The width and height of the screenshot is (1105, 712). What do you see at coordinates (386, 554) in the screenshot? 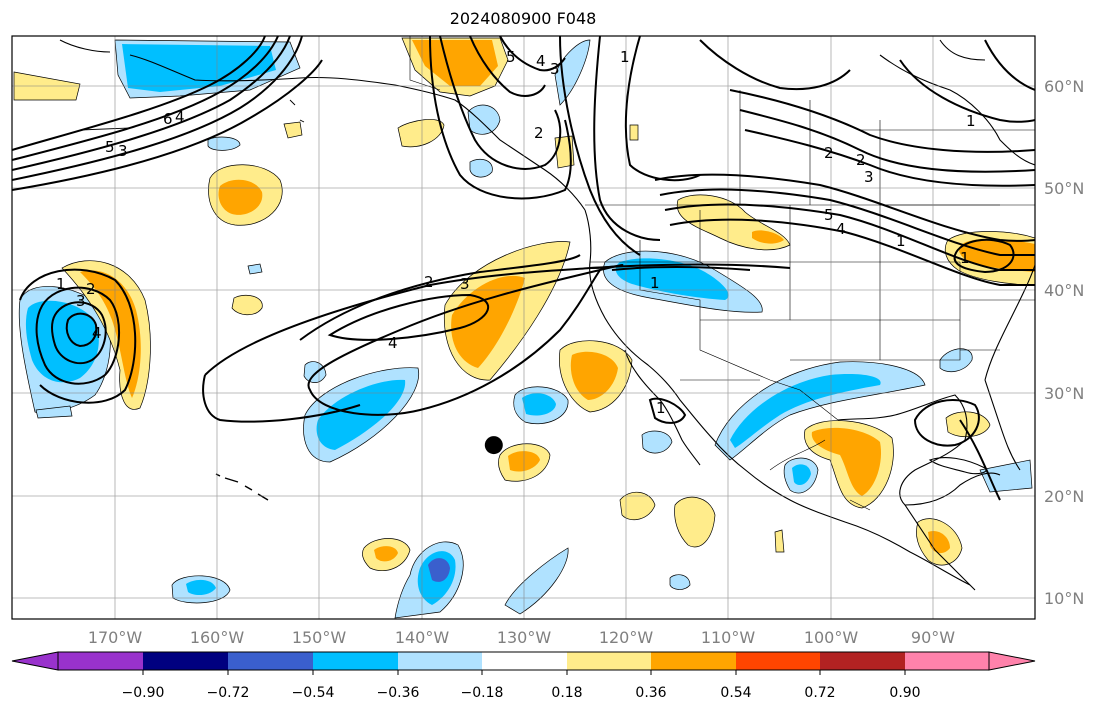
I see `positive-anomaly-small-core` at bounding box center [386, 554].